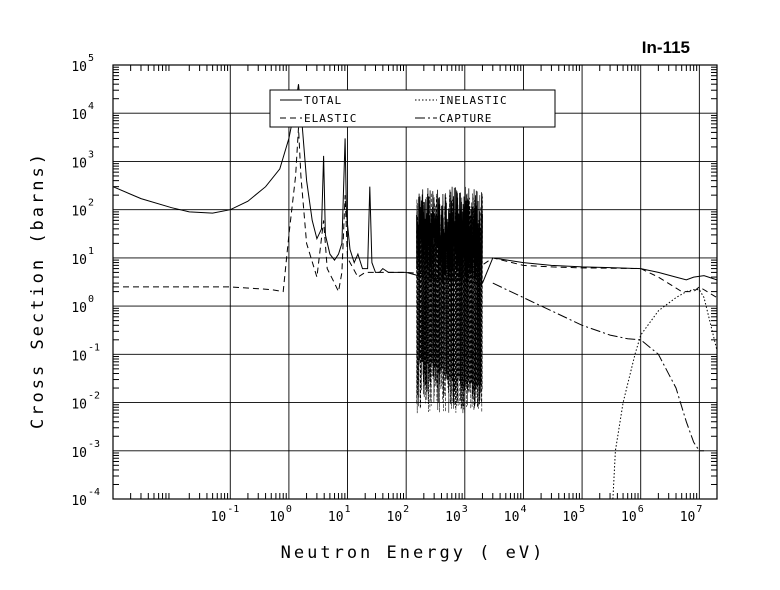  I want to click on chart-title: In-115, so click(665, 47).